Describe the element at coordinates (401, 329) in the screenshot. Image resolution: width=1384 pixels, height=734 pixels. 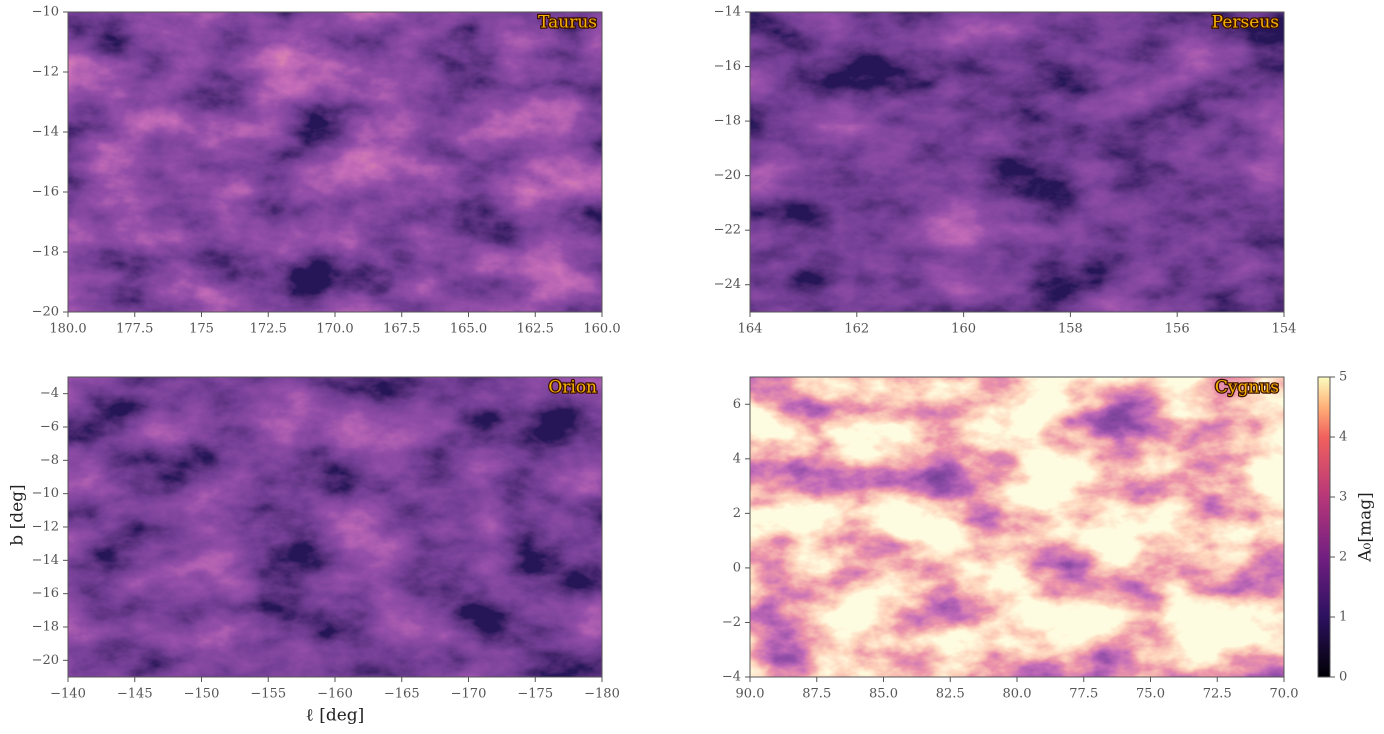
I see `x-tick-label: 167.5` at that location.